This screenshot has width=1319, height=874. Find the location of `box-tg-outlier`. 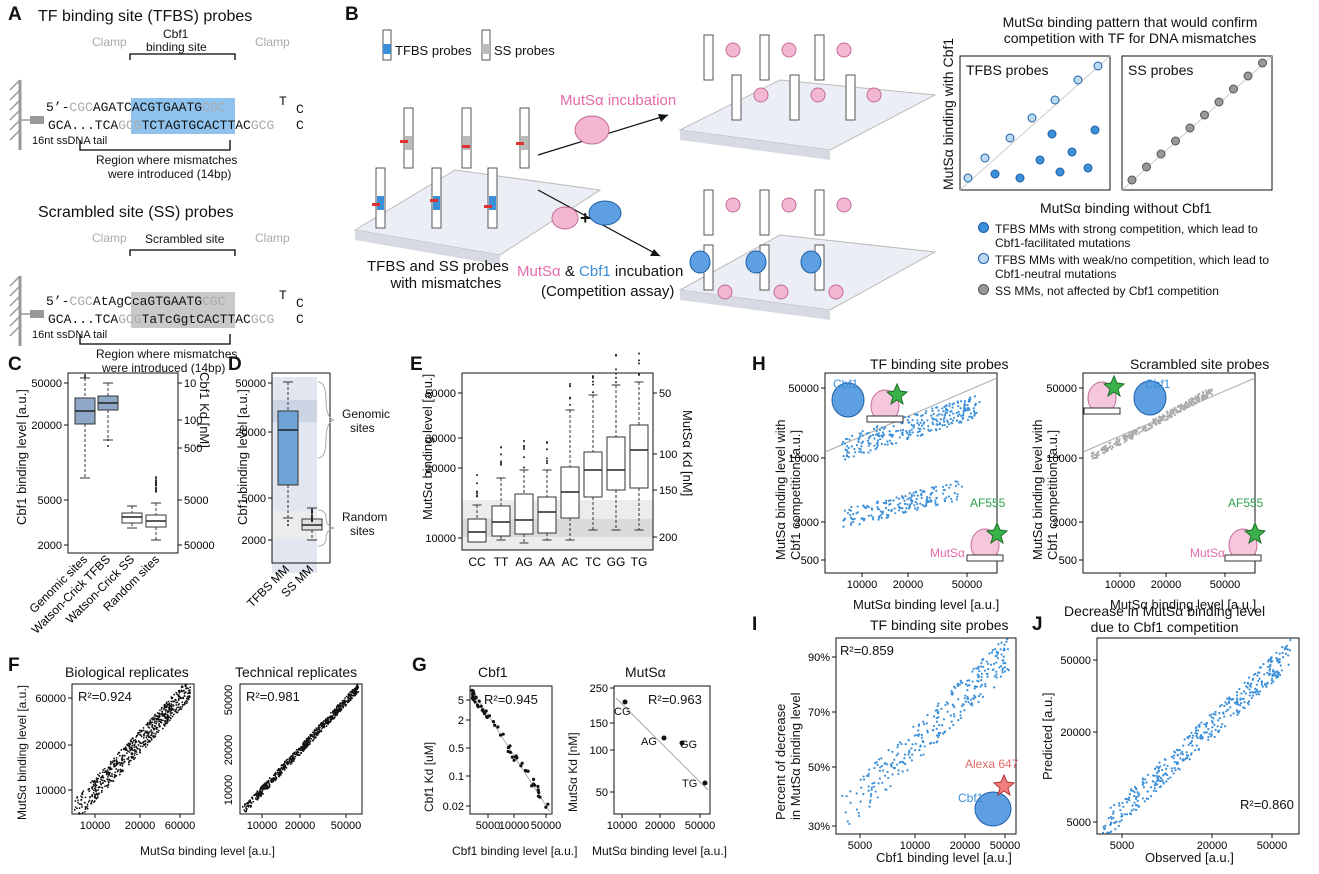

box-tg-outlier is located at coordinates (639, 363).